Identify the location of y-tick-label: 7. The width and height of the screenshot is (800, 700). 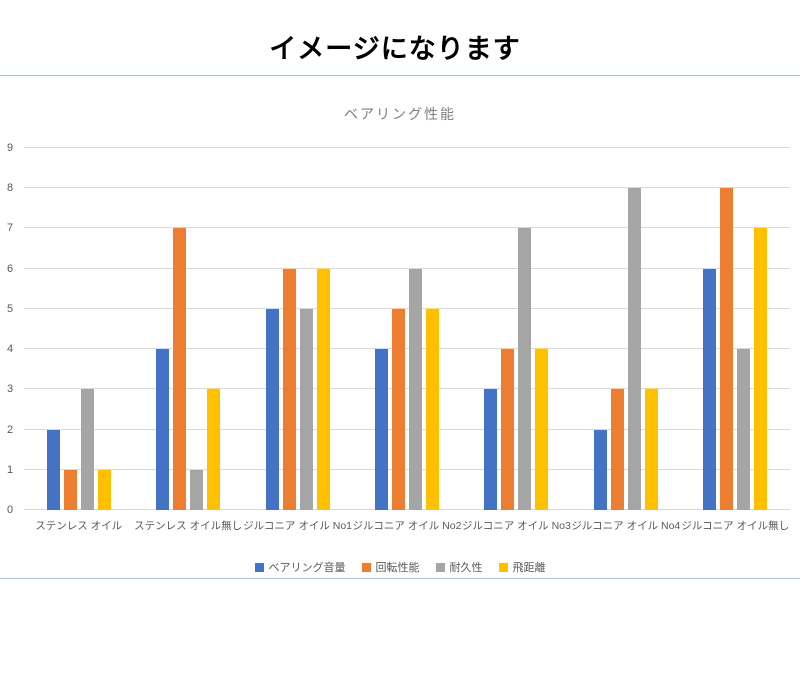
(10, 228).